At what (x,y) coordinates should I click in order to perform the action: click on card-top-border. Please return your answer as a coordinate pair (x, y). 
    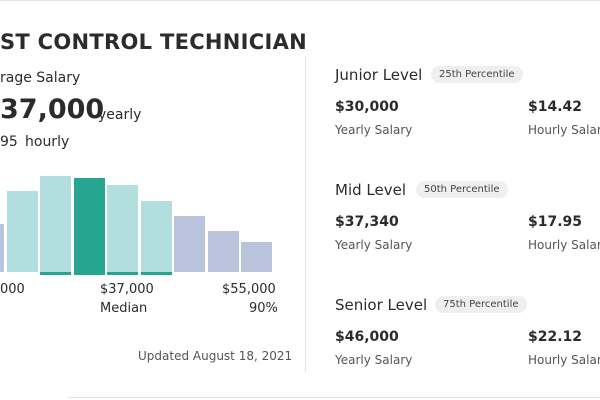
    Looking at the image, I should click on (300, 0).